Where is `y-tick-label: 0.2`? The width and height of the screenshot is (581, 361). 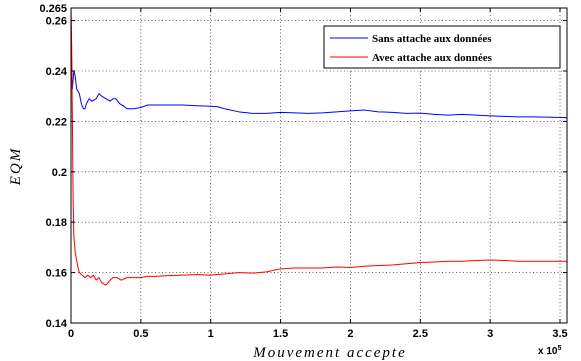 y-tick-label: 0.2 is located at coordinates (59, 173).